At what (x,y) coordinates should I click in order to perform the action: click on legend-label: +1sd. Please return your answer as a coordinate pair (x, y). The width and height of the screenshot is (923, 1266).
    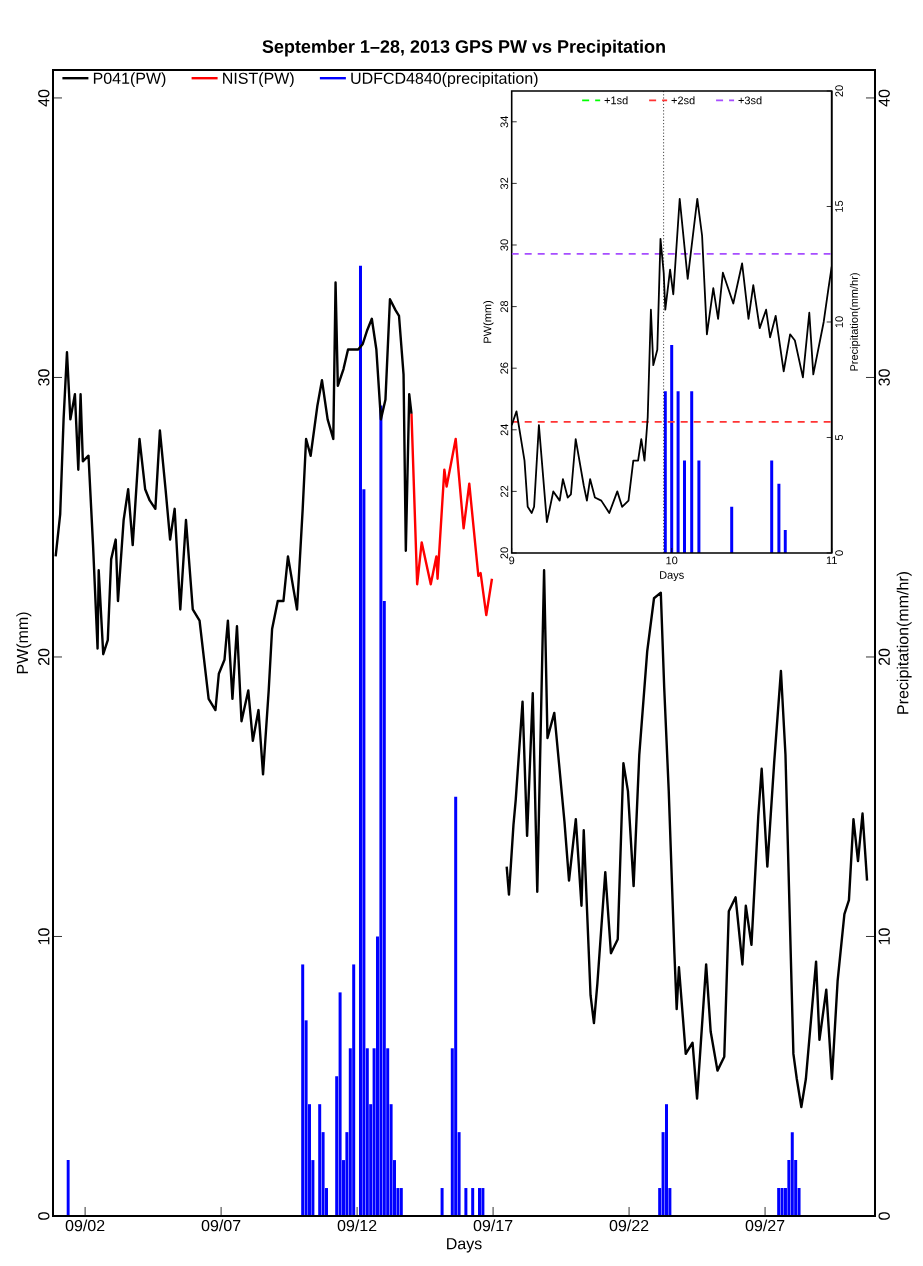
    Looking at the image, I should click on (616, 100).